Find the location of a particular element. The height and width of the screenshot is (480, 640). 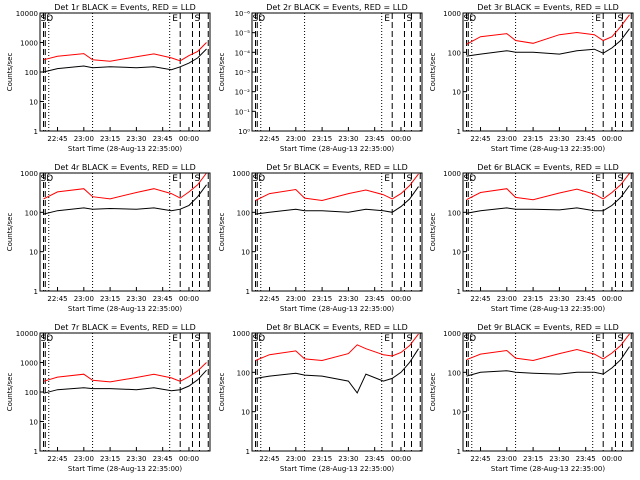

y-tick-label: 10⁻² is located at coordinates (243, 93).